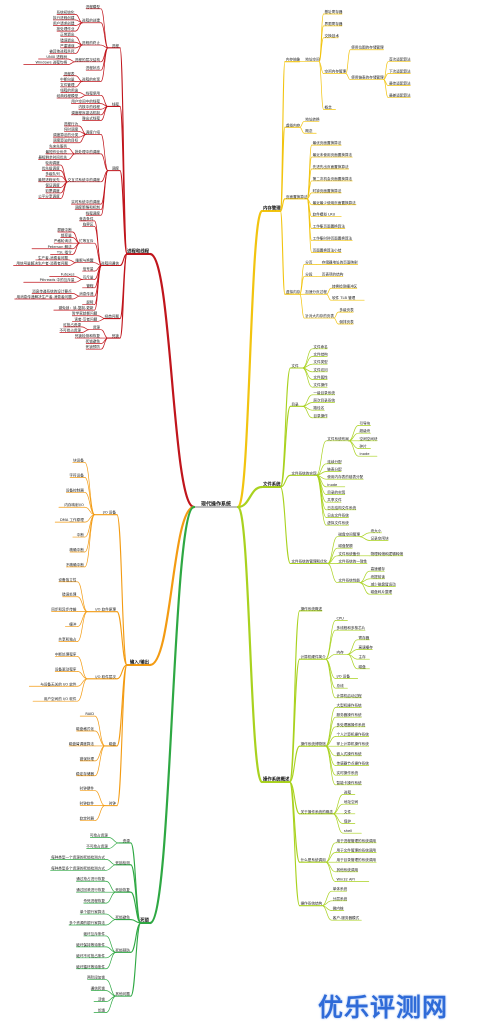 This screenshot has height=1024, width=477. What do you see at coordinates (64, 23) in the screenshot?
I see `mind-map-node: 用户请求创建` at bounding box center [64, 23].